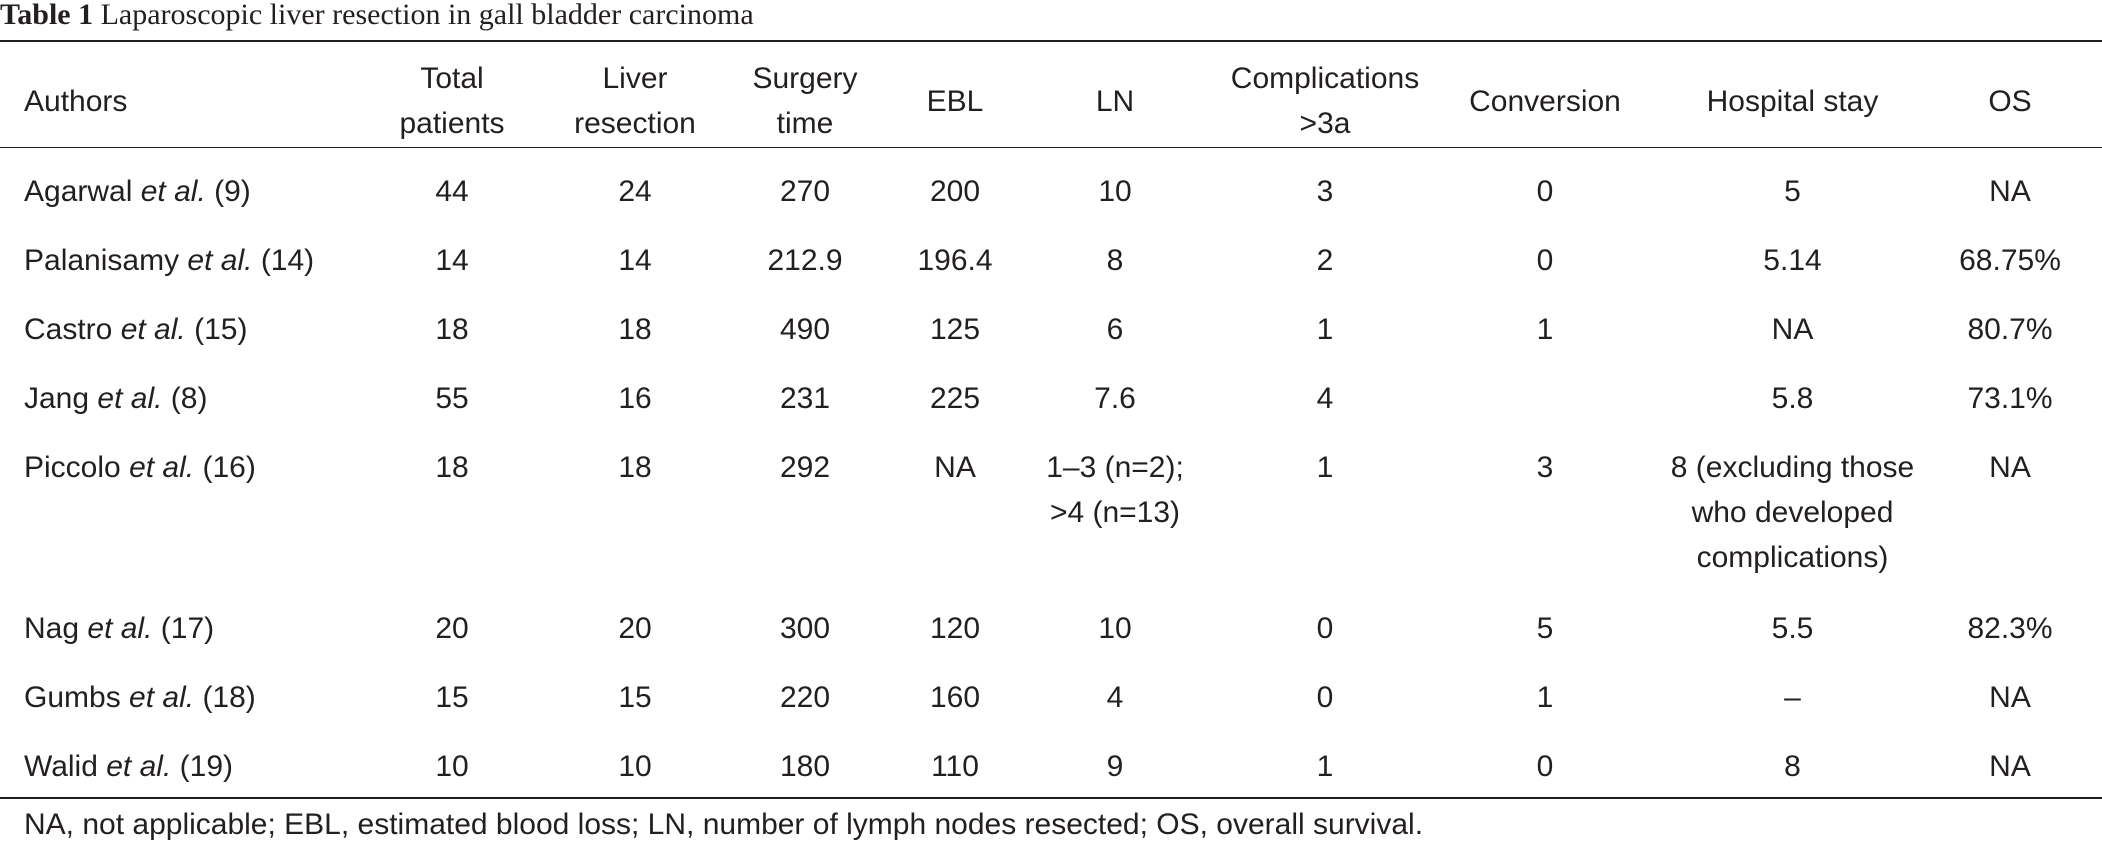 The height and width of the screenshot is (847, 2102). What do you see at coordinates (72, 467) in the screenshot?
I see `author-name: Piccolo` at bounding box center [72, 467].